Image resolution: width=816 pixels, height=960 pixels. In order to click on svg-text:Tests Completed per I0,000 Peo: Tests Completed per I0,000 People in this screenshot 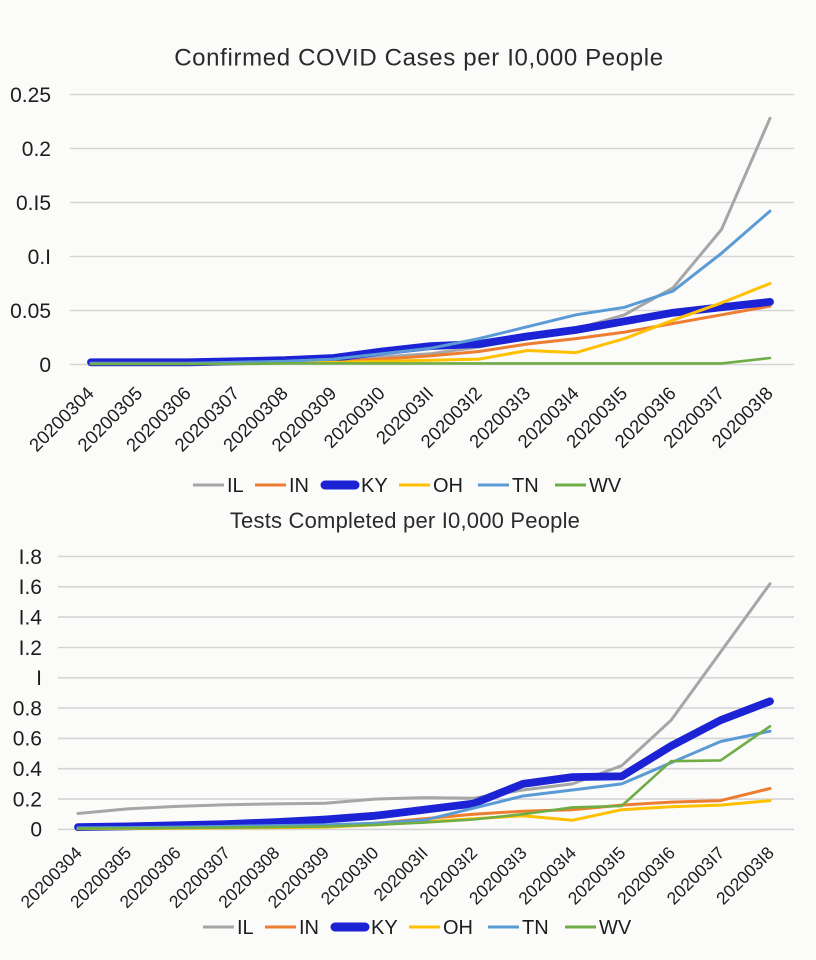, I will do `click(405, 520)`.